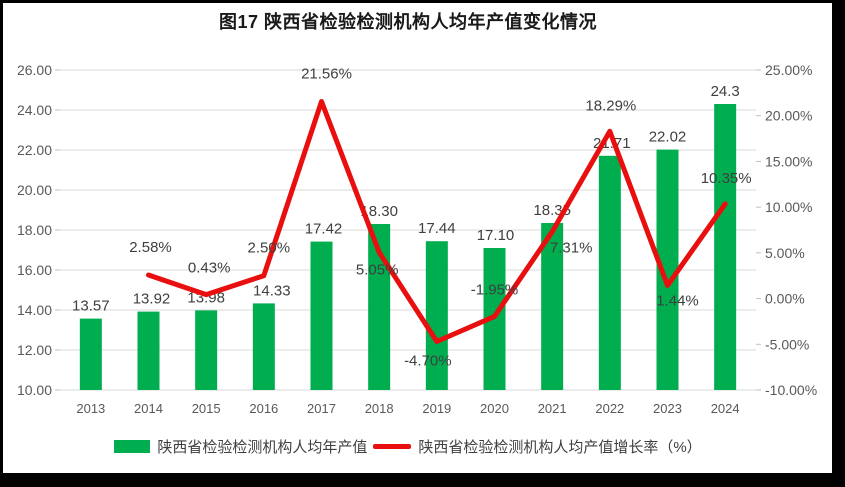 This screenshot has width=845, height=487. What do you see at coordinates (324, 229) in the screenshot?
I see `bar-value-label: 17.42` at bounding box center [324, 229].